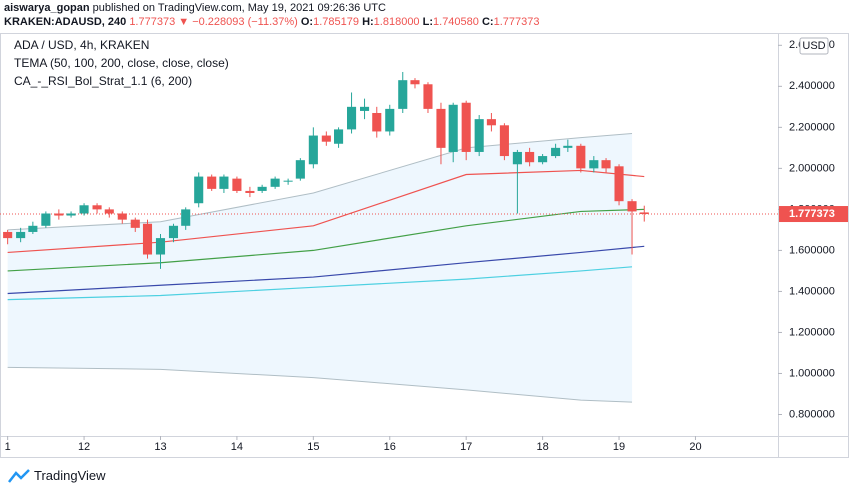 The image size is (852, 485). What do you see at coordinates (695, 447) in the screenshot?
I see `x-tick-label: 20` at bounding box center [695, 447].